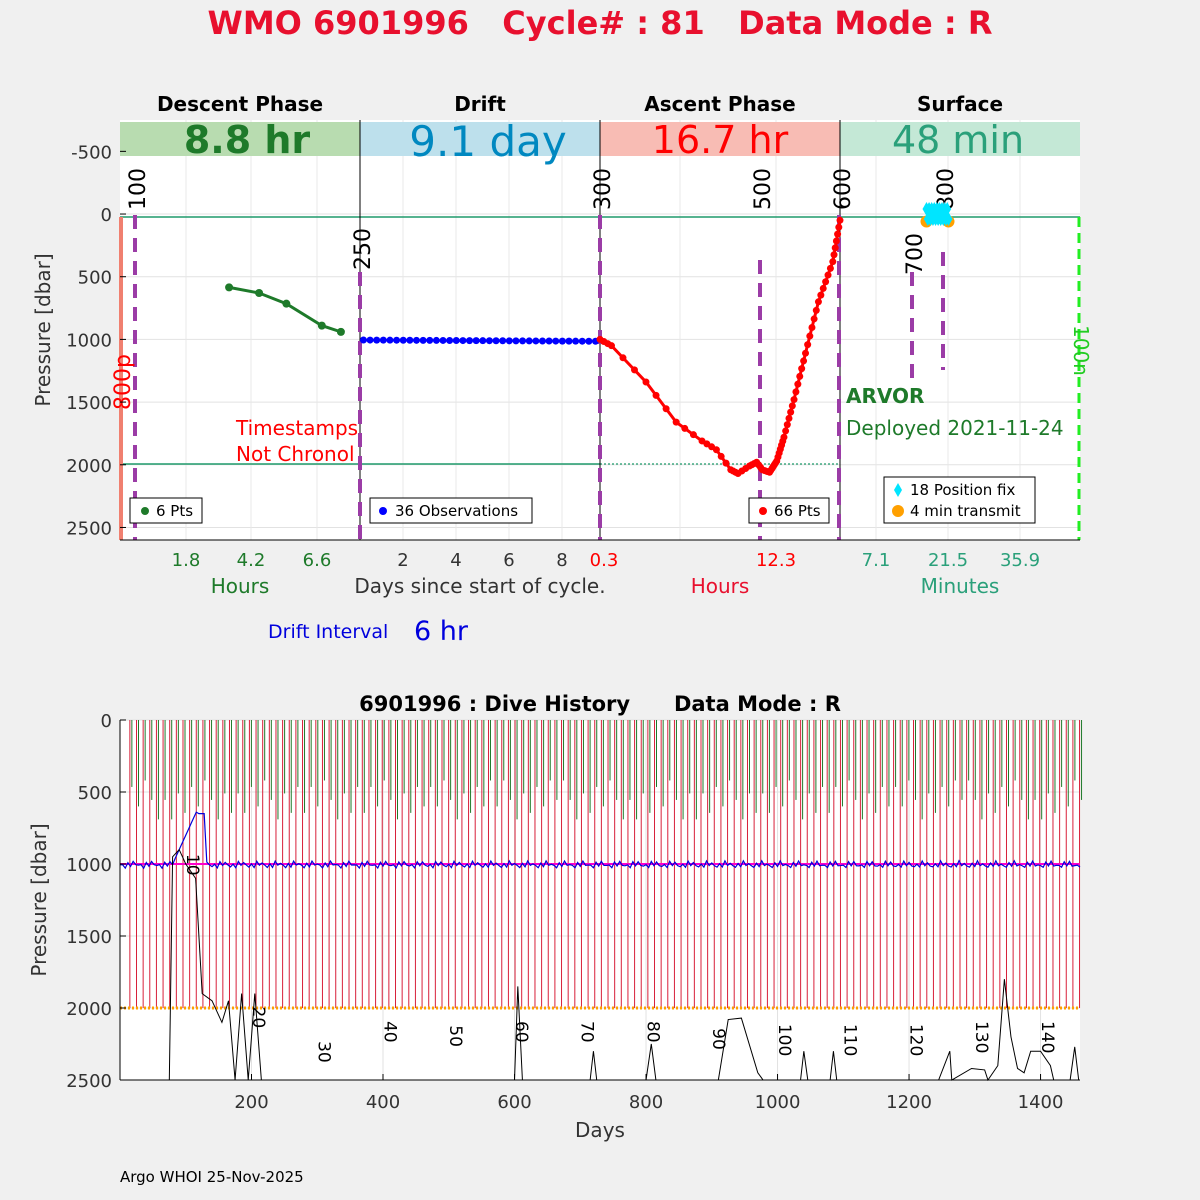 This screenshot has width=1200, height=1200. Describe the element at coordinates (962, 490) in the screenshot. I see `legend-fix-label: 18 Position fix` at that location.